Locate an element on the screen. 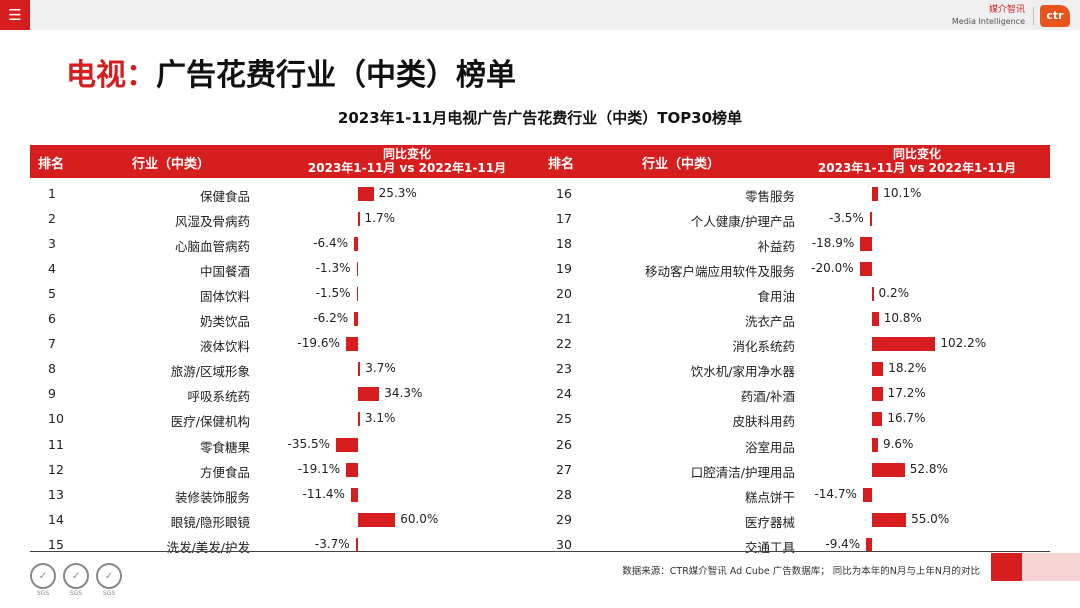 This screenshot has height=608, width=1080. certification-badges: ✓ SGS ✓ SGS ✓ SGS is located at coordinates (76, 580).